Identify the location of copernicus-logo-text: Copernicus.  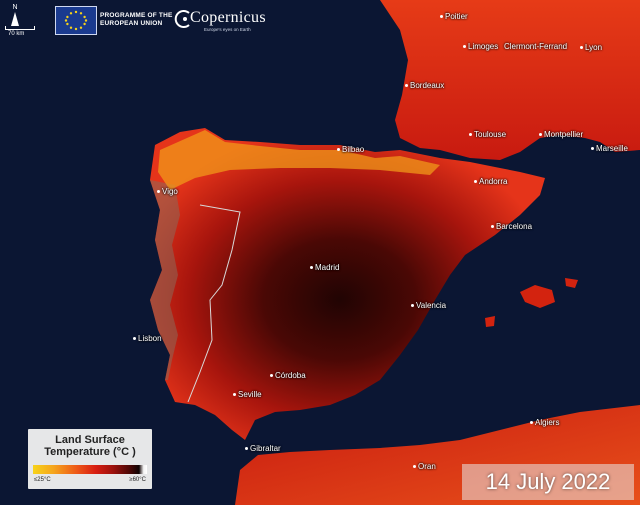
(228, 17).